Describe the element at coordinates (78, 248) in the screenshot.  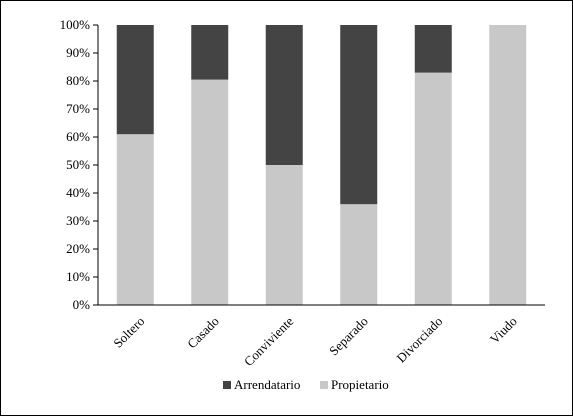
I see `y-tick-label: 20%` at that location.